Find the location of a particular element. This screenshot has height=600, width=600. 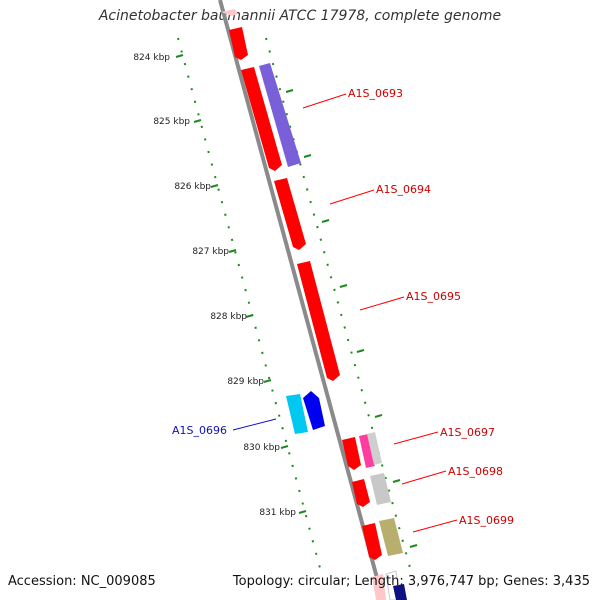

gene-label-a1s-0698: A1S_0698 is located at coordinates (475, 471).